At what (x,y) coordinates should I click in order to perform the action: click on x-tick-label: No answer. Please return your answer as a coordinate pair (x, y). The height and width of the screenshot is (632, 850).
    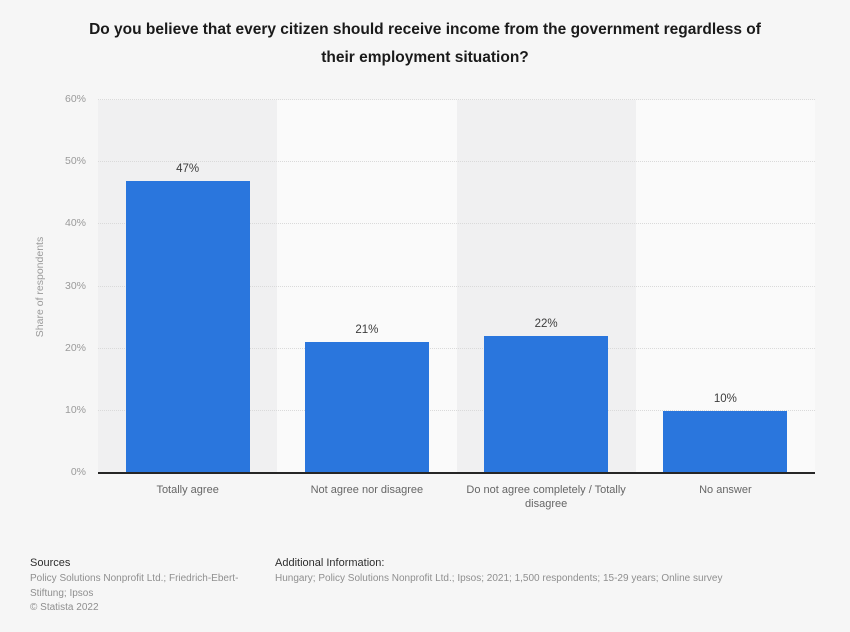
    Looking at the image, I should click on (725, 490).